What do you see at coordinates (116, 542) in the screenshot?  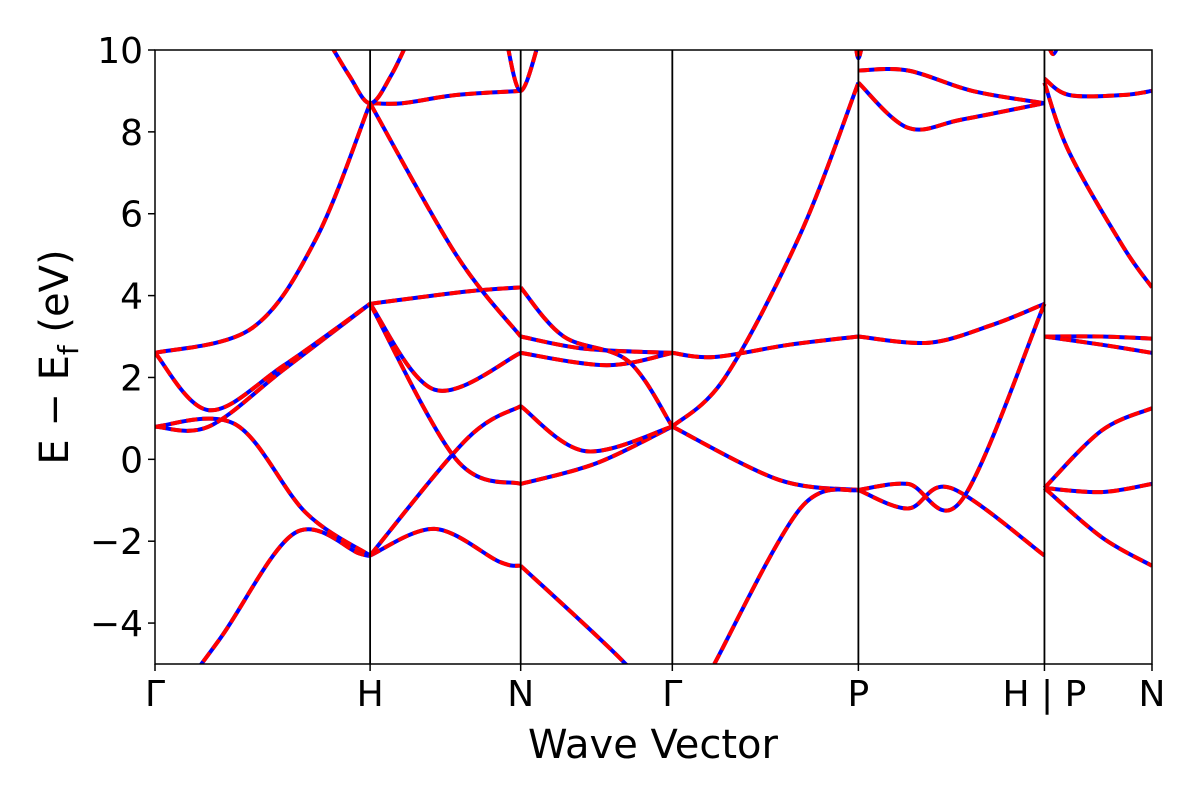 I see `y-tick-label: −2` at bounding box center [116, 542].